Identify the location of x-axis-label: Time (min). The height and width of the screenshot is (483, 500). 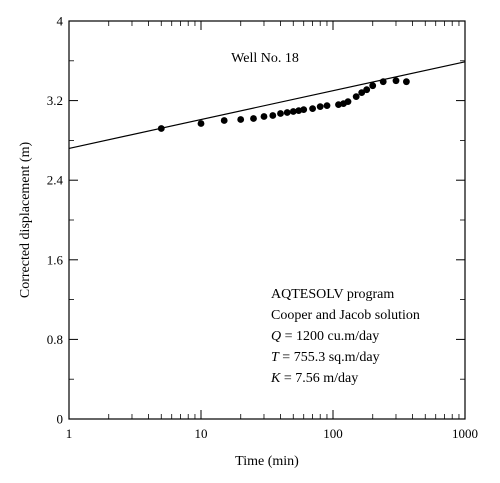
(267, 461).